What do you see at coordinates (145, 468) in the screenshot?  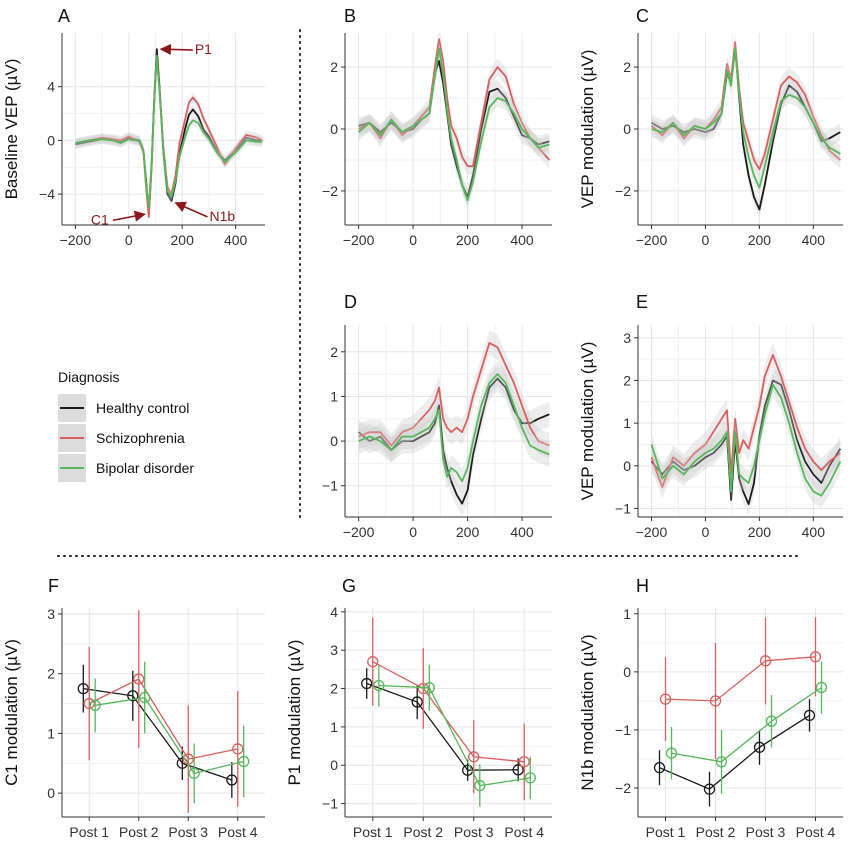 I see `legend-label-bipolar: Bipolar disorder` at bounding box center [145, 468].